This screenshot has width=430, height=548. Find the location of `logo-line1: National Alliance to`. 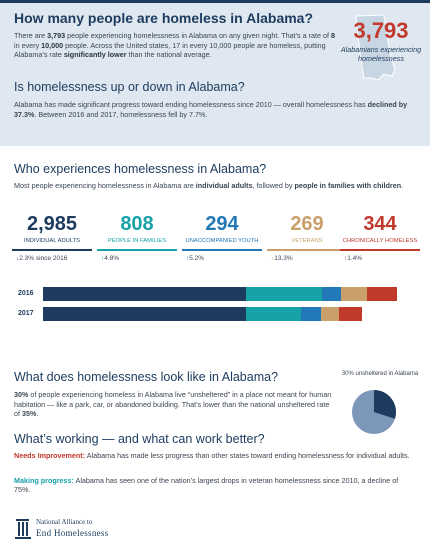

logo-line1: National Alliance to is located at coordinates (64, 522).